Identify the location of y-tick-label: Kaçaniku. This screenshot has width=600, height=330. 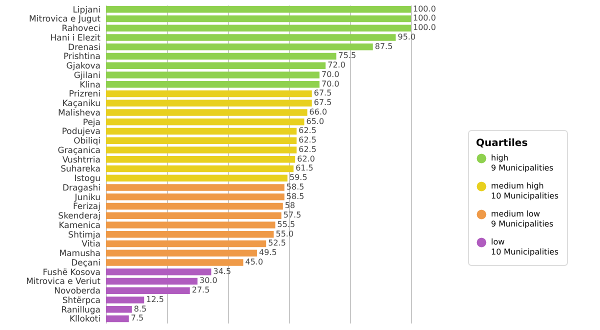
(81, 104).